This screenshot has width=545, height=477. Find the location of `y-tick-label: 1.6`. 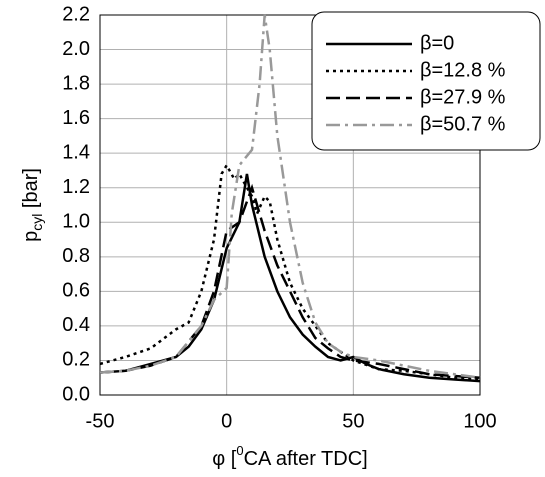

y-tick-label: 1.6 is located at coordinates (76, 118).